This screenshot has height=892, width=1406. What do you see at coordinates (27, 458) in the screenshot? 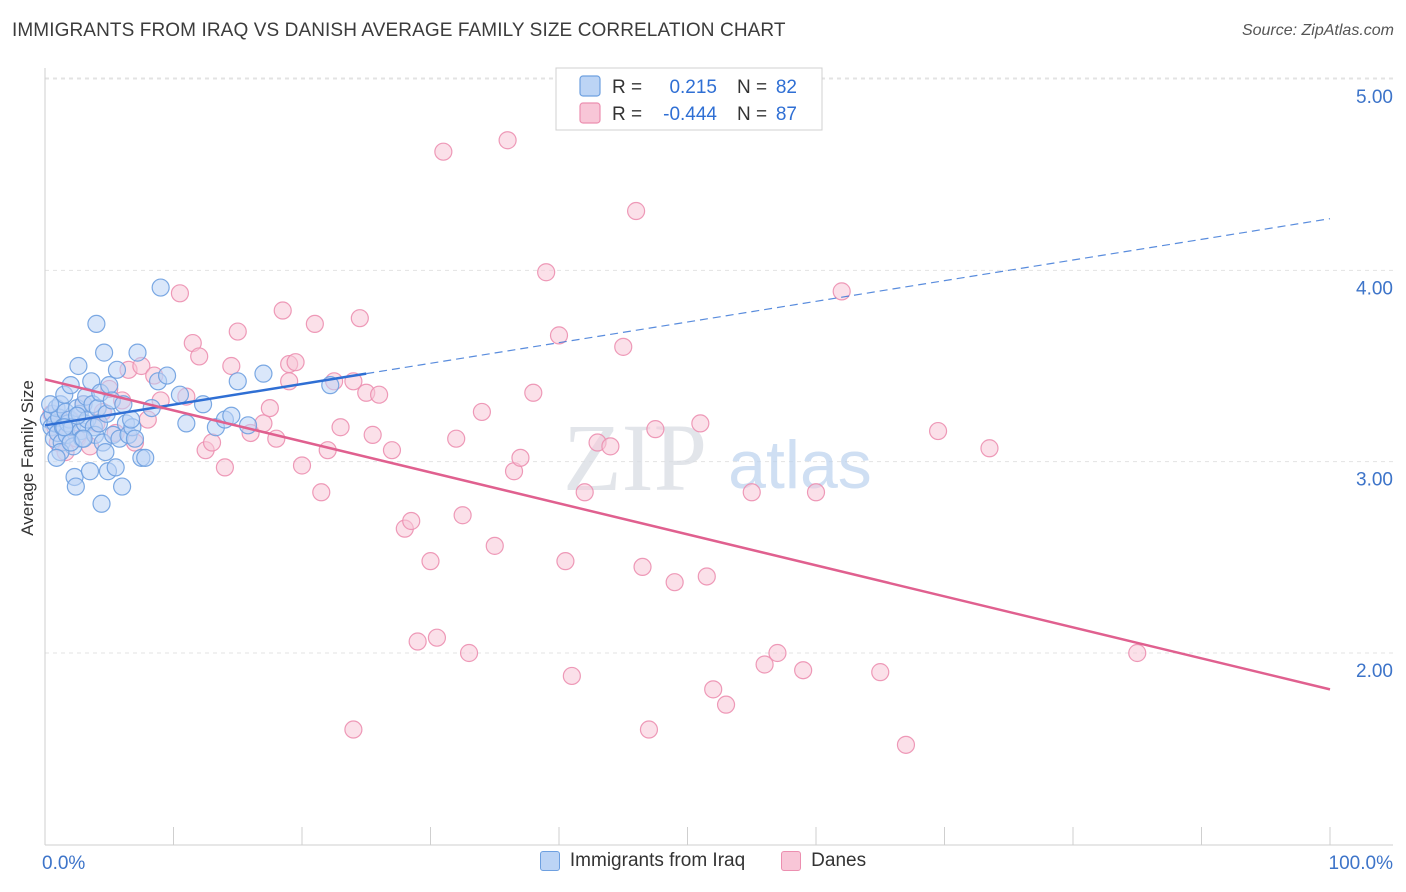
I see `y-axis-label: Average Family Size` at bounding box center [27, 458].